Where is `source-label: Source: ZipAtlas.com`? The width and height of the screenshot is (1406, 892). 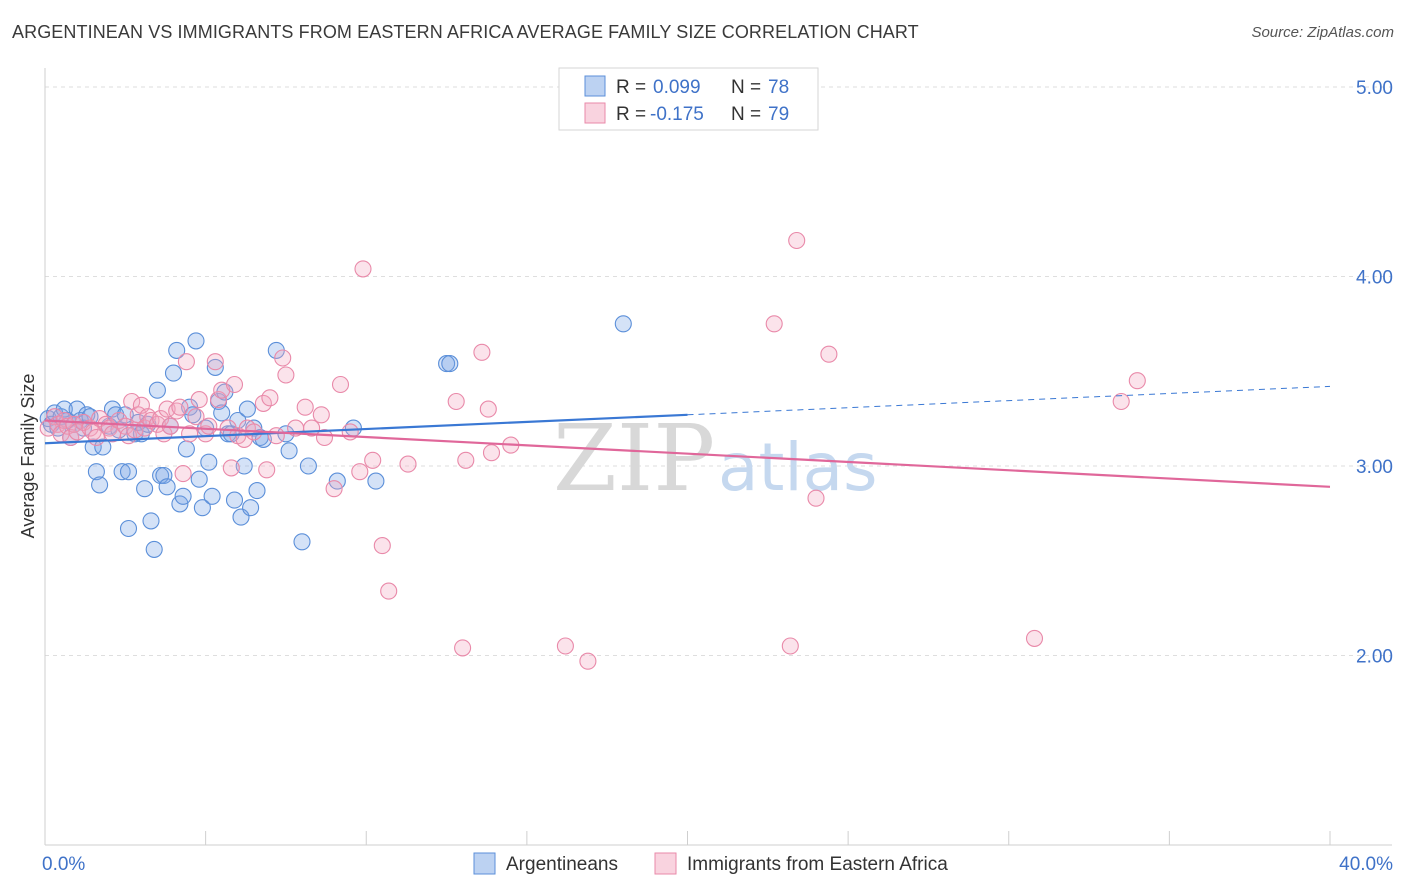 source-label: Source: ZipAtlas.com is located at coordinates (1322, 32).